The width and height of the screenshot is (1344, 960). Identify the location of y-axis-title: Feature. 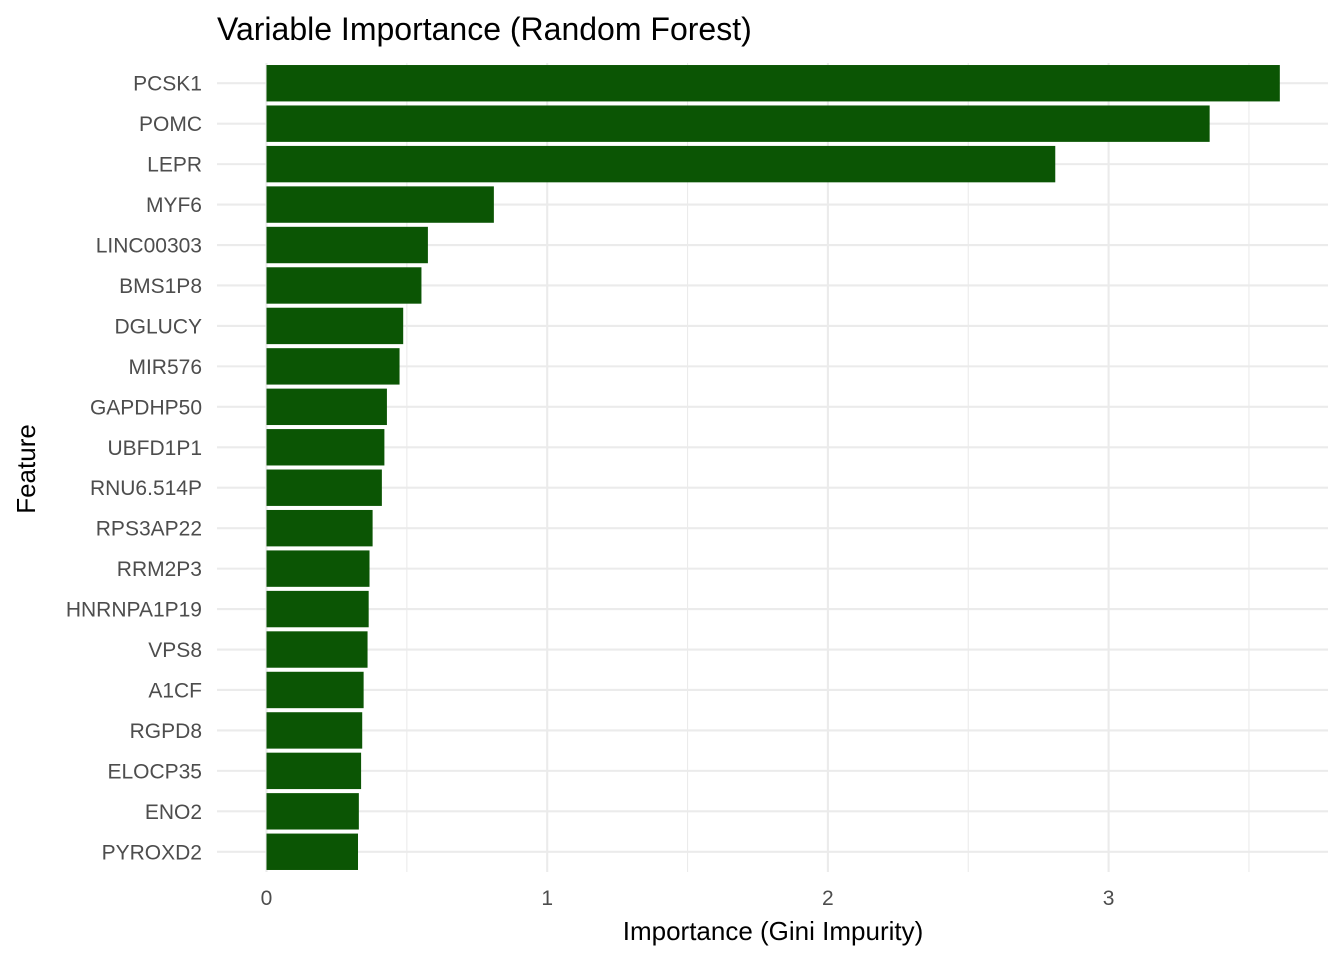
(26, 469).